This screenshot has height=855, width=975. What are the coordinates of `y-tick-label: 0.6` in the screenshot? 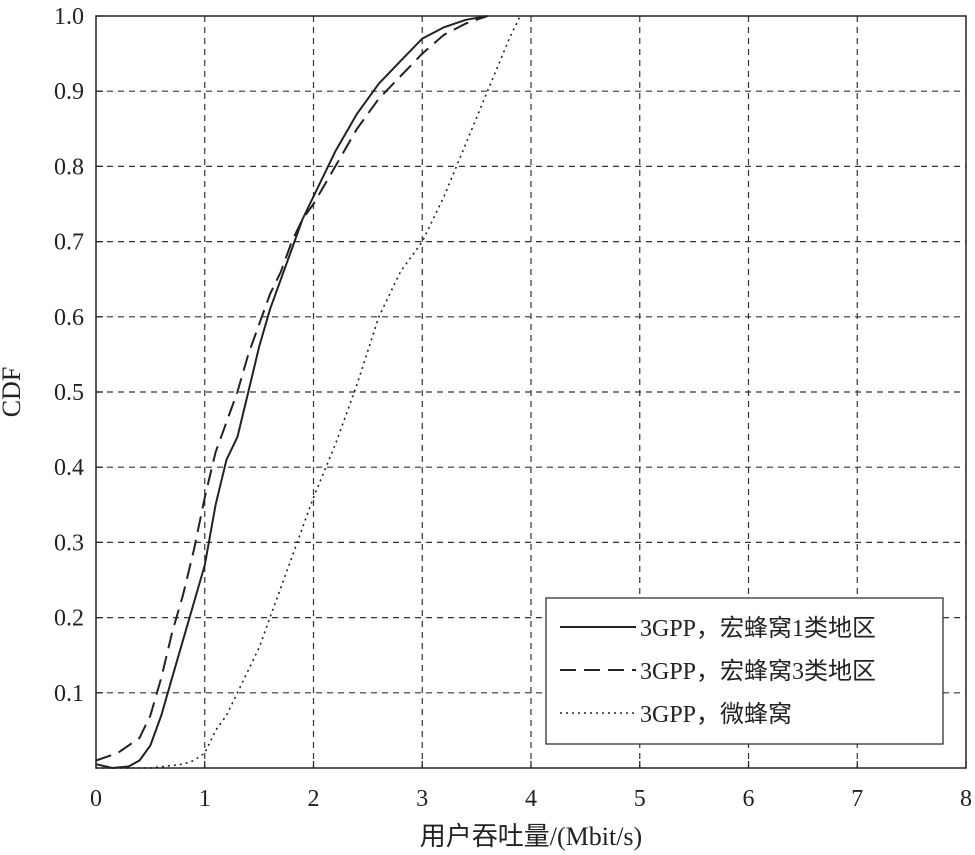 It's located at (69, 318).